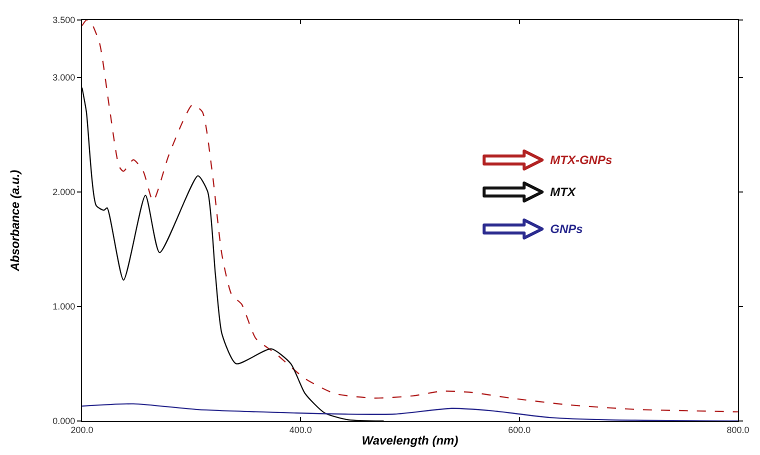 This screenshot has width=760, height=455. Describe the element at coordinates (581, 160) in the screenshot. I see `legend-label: MTX-GNPs` at that location.